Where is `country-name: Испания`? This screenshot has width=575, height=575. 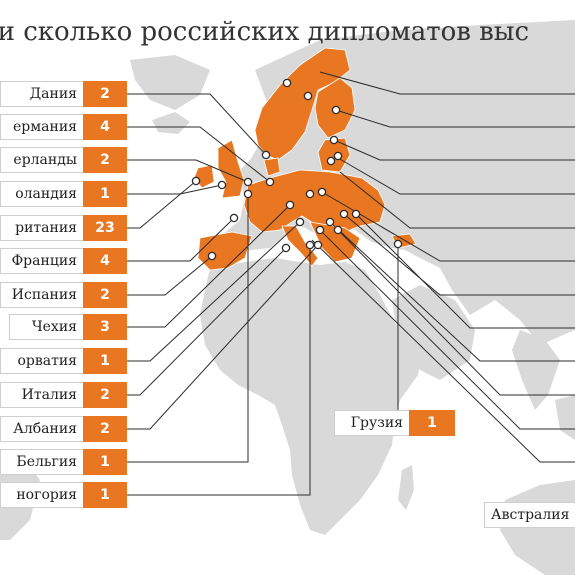
country-name: Испания is located at coordinates (41, 295).